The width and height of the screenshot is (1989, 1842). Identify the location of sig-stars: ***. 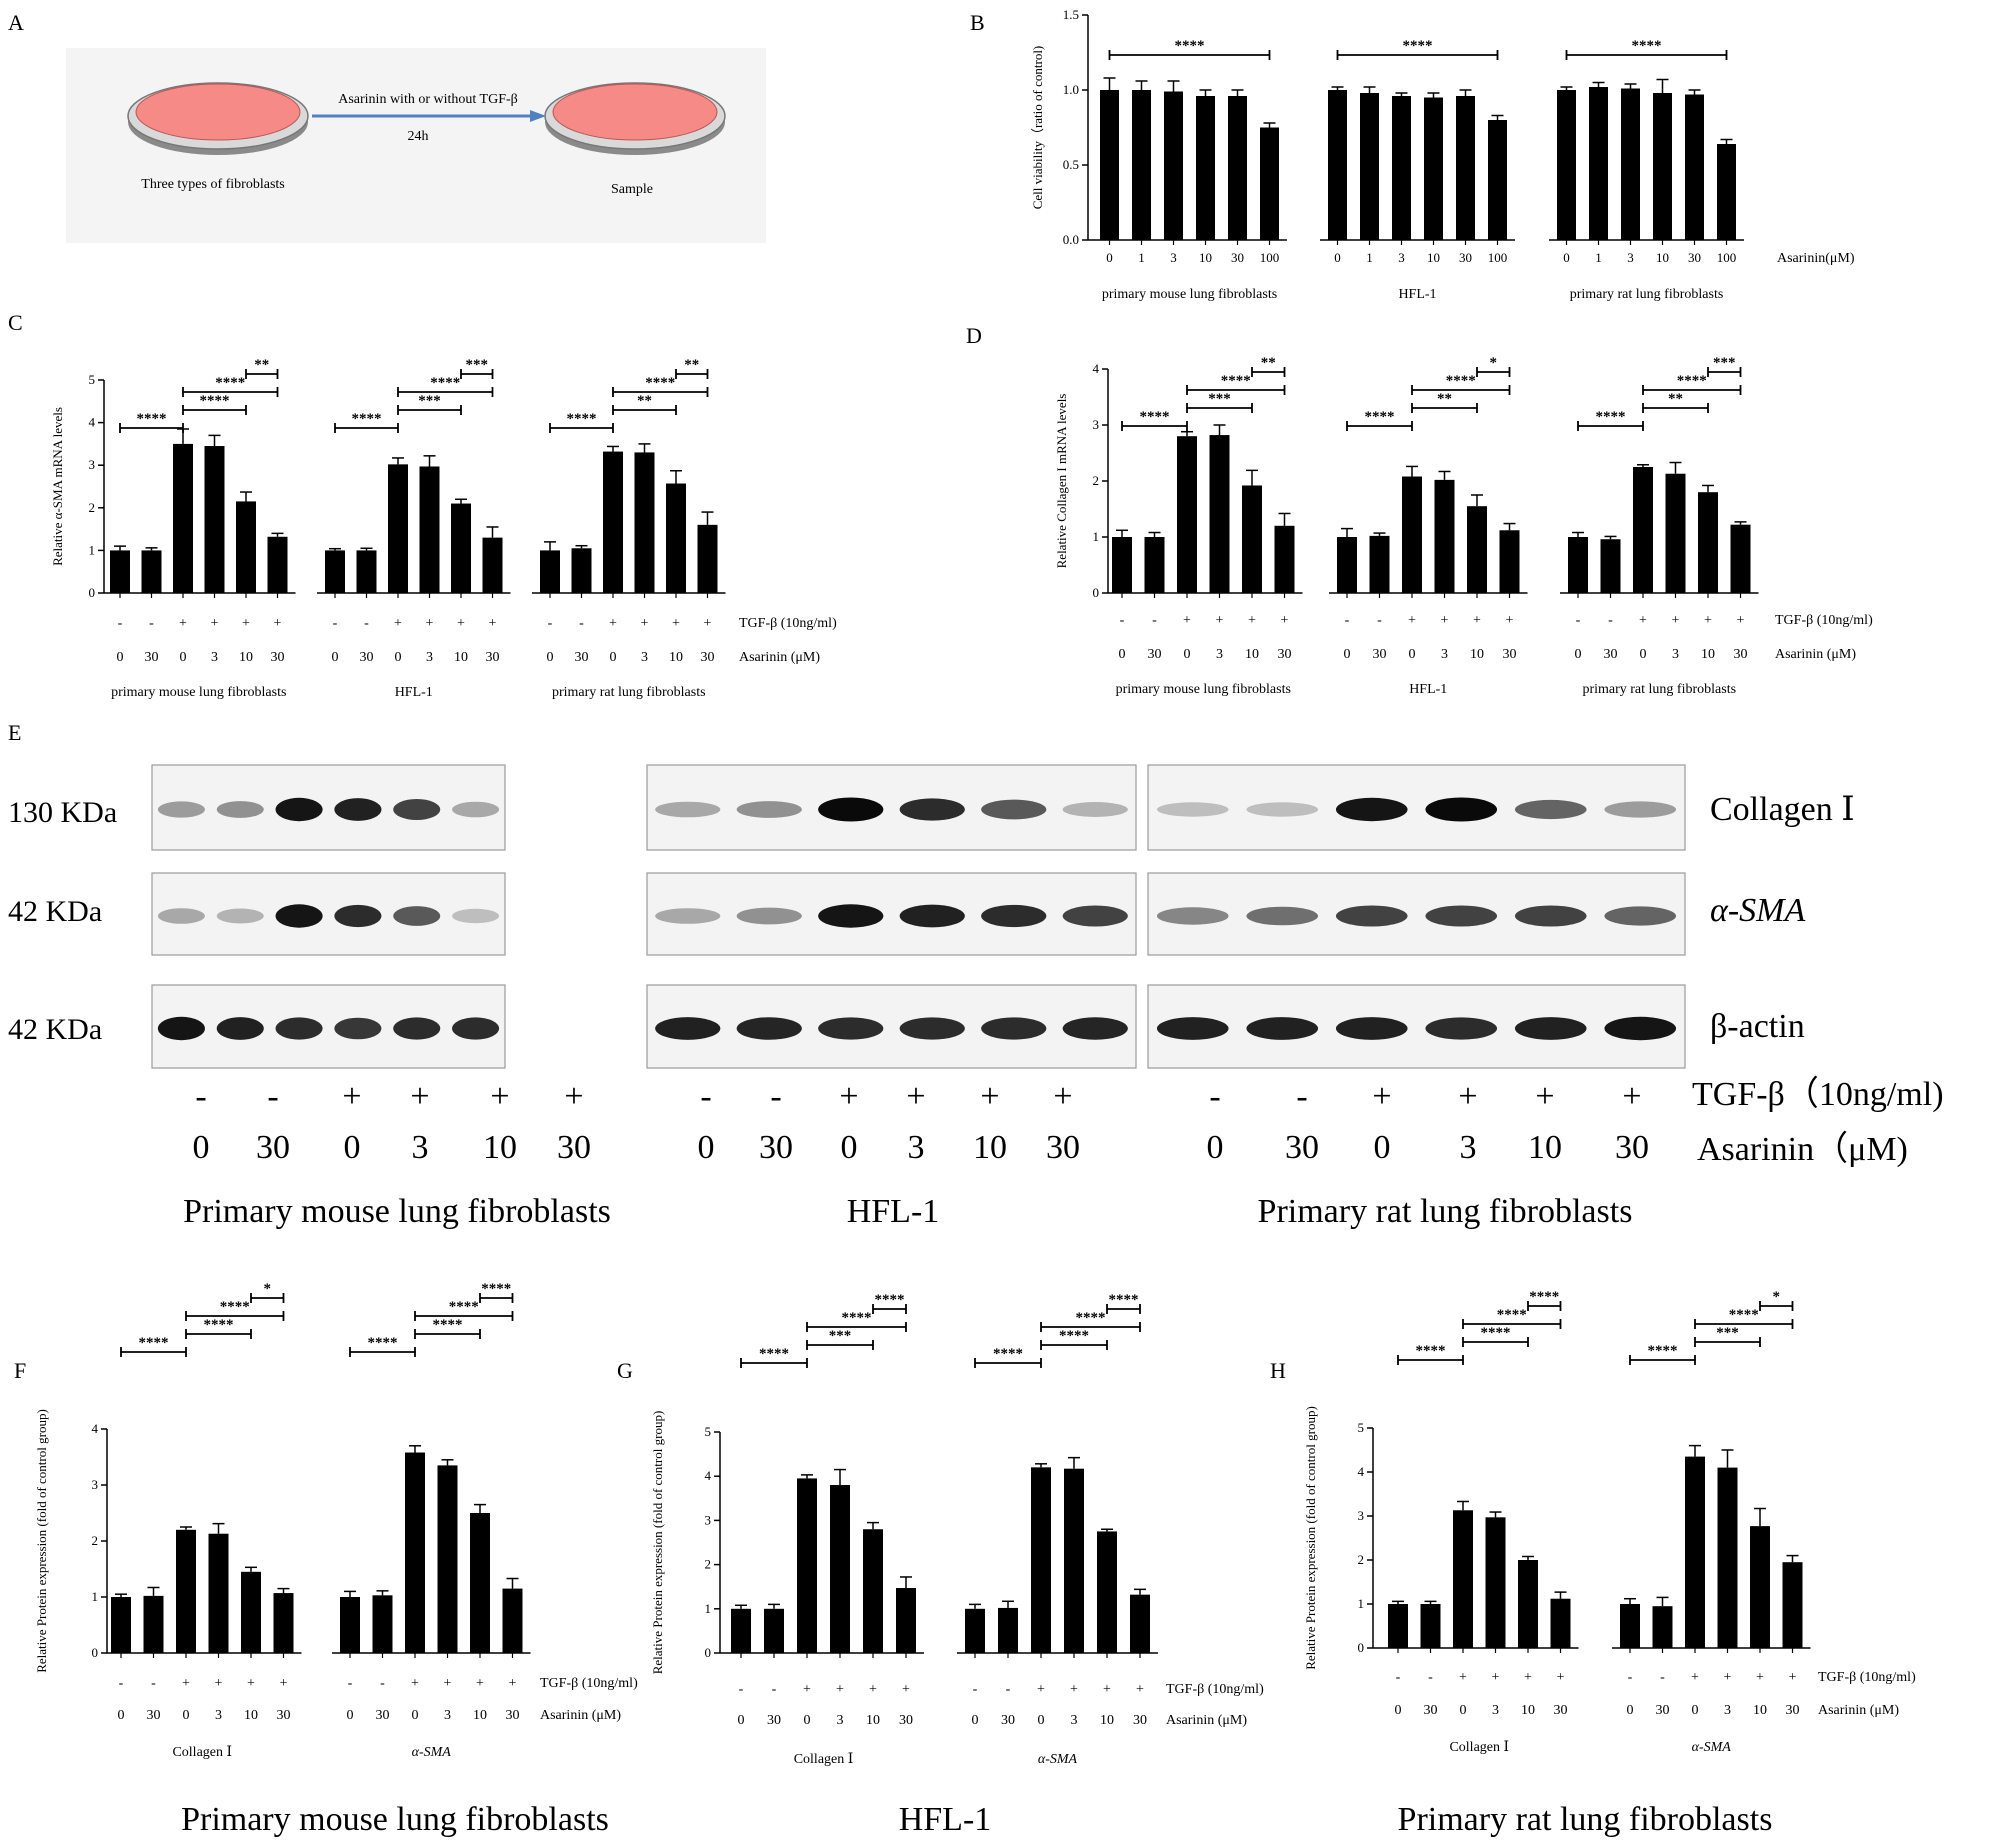
(1219, 399).